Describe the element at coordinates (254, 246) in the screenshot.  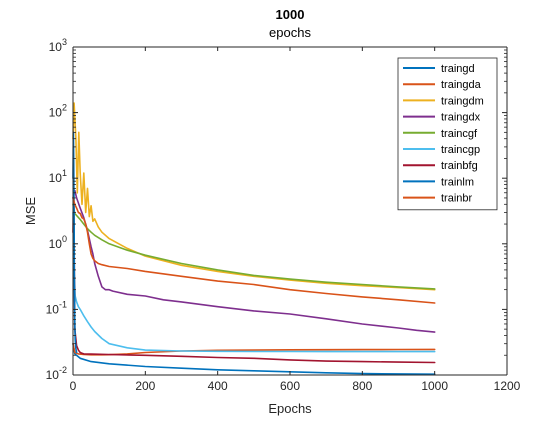
I see `series-line-traincgf` at that location.